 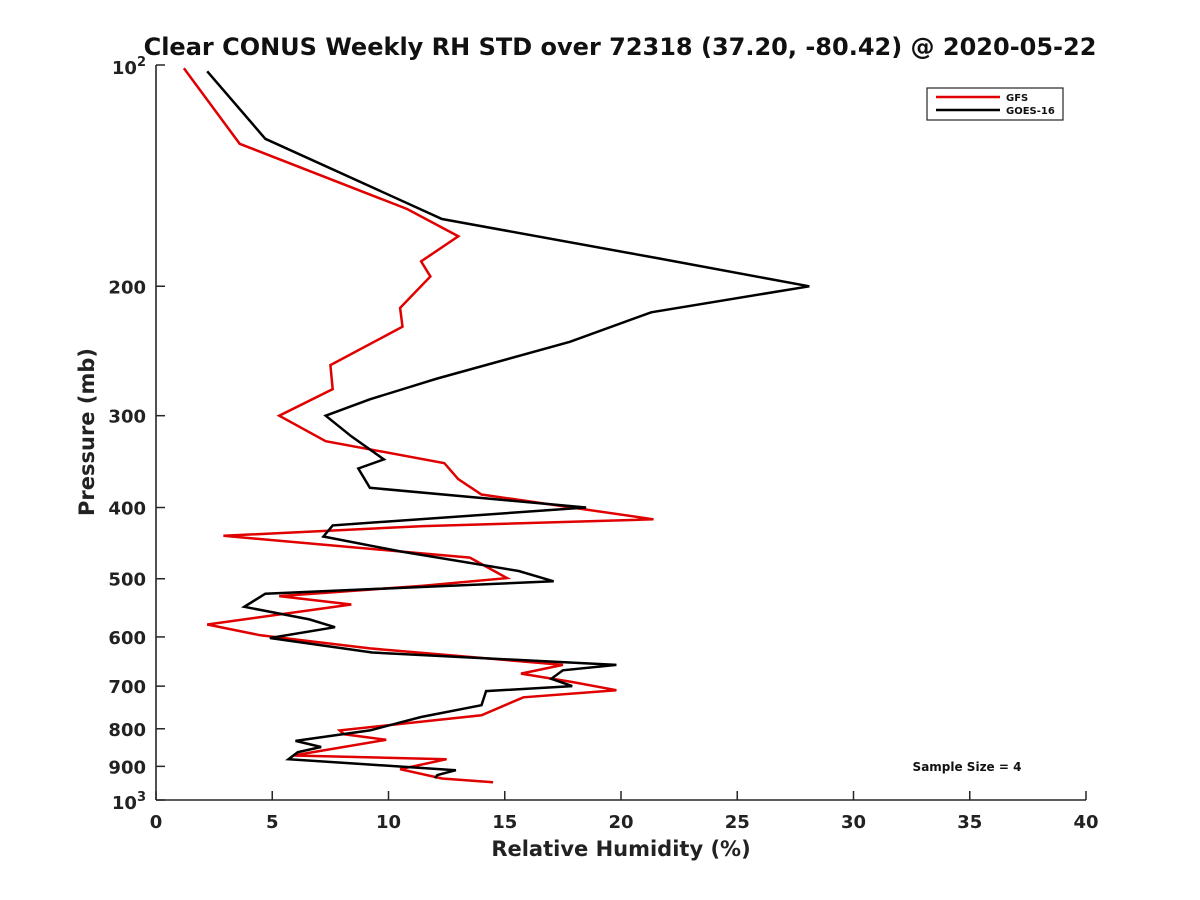 What do you see at coordinates (156, 822) in the screenshot?
I see `x-tick-label: 0` at bounding box center [156, 822].